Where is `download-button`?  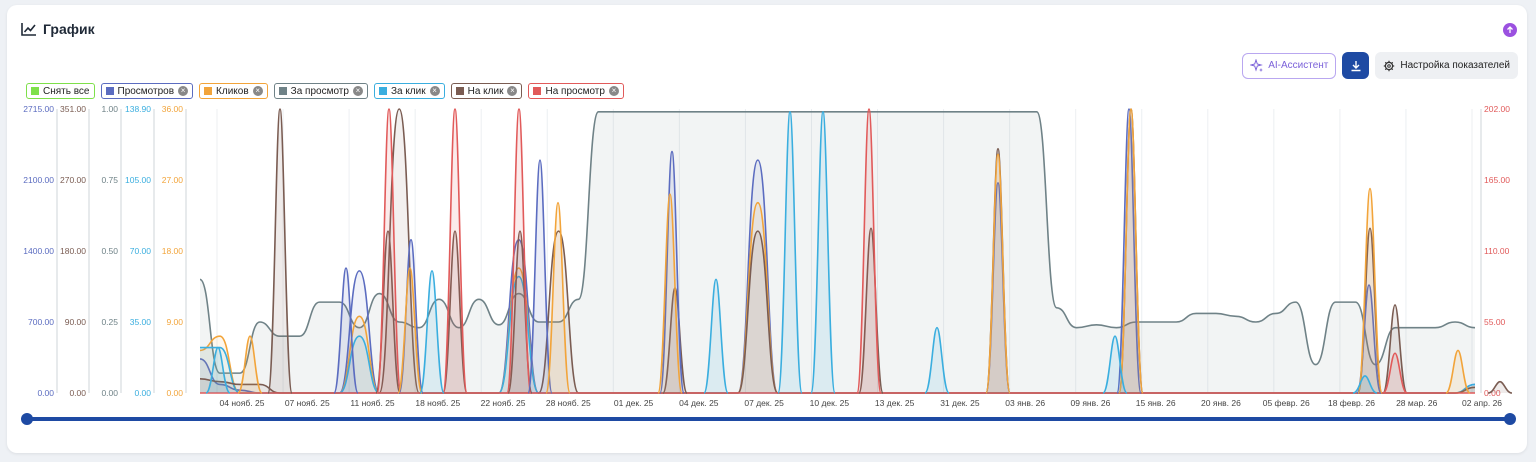 download-button is located at coordinates (1356, 65).